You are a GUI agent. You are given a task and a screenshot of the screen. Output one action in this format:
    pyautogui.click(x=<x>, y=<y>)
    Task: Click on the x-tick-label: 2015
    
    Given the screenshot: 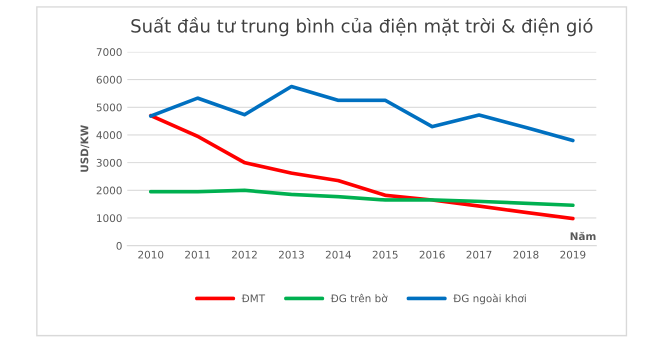 What is the action you would take?
    pyautogui.click(x=385, y=254)
    